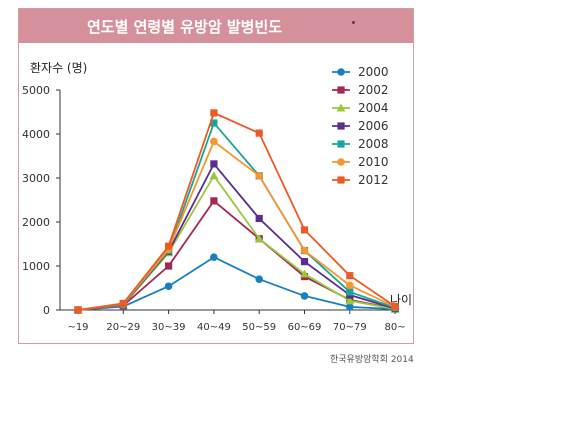 This screenshot has height=438, width=569. What do you see at coordinates (123, 327) in the screenshot?
I see `x-tick-label: 20~29` at bounding box center [123, 327].